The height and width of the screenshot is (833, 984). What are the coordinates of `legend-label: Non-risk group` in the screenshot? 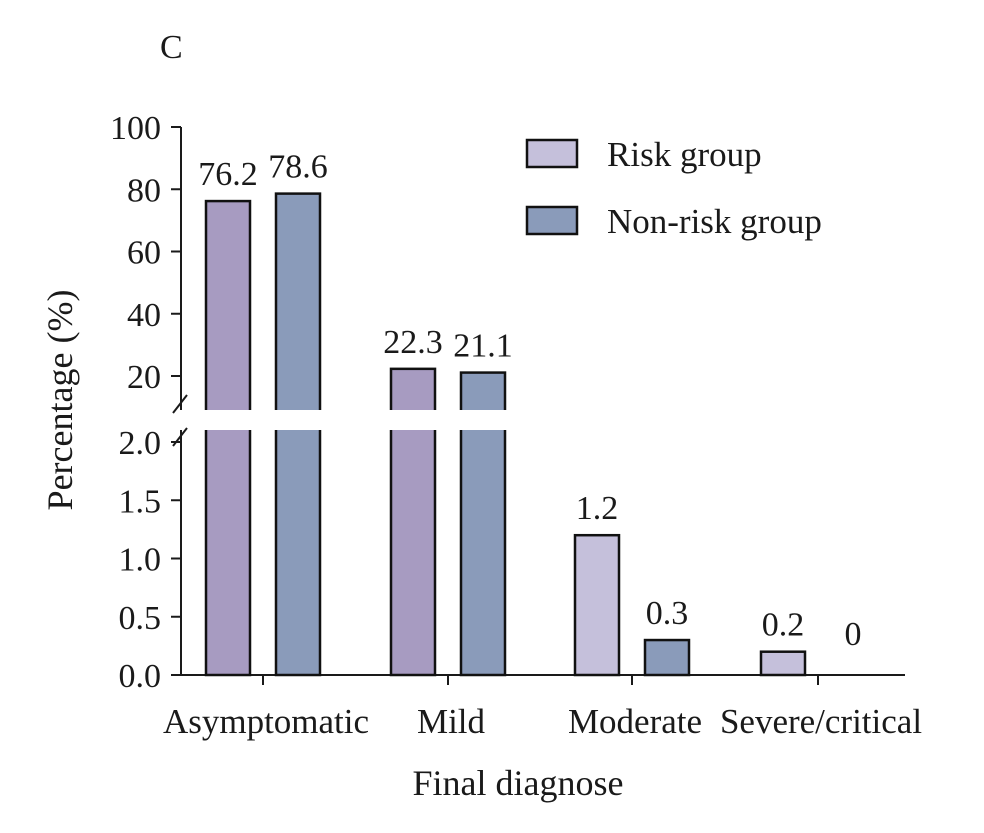 It's located at (714, 221).